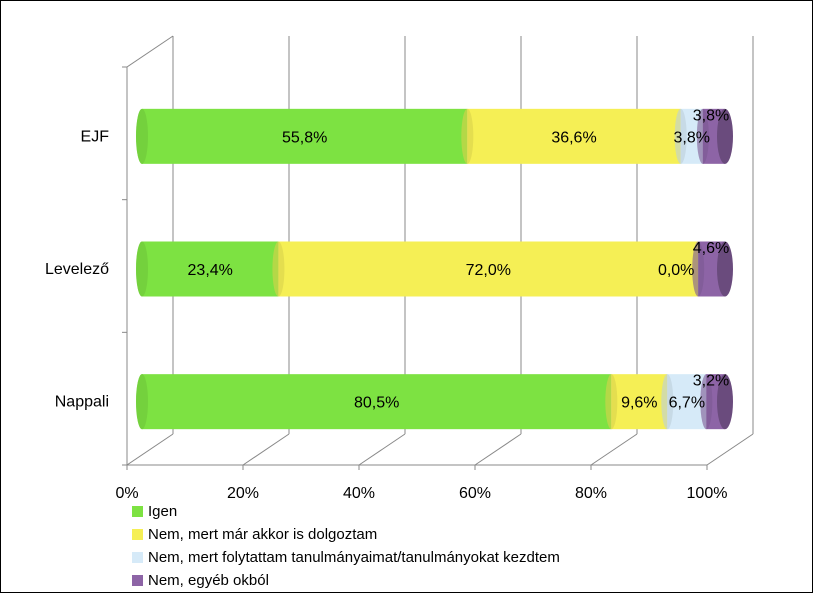 This screenshot has height=593, width=813. I want to click on data-label: 55,8%, so click(304, 137).